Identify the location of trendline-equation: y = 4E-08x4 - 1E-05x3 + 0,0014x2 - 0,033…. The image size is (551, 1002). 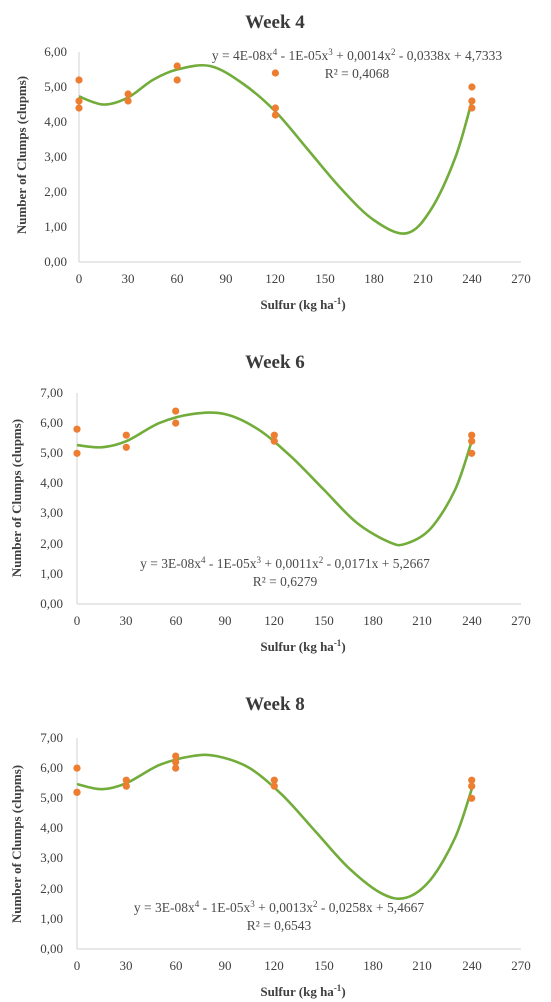
(357, 55).